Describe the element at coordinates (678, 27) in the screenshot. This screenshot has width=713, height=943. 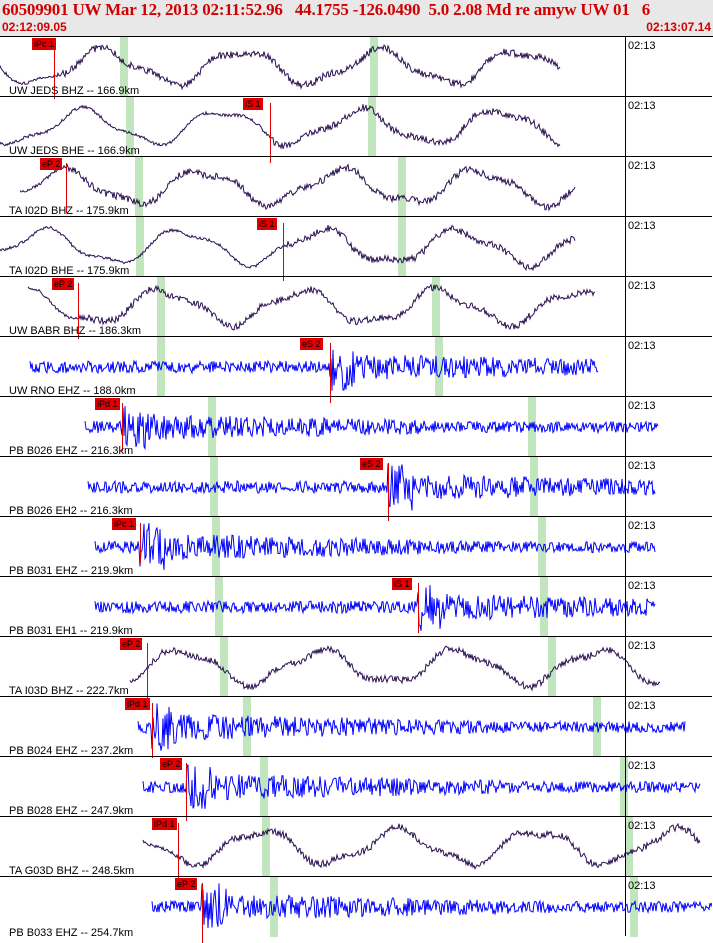
I see `window-end-time: 02:13:07.14` at that location.